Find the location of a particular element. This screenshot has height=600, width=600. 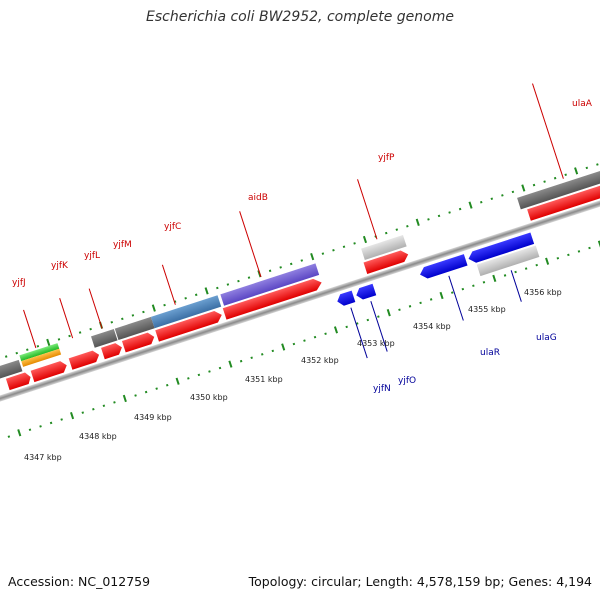

feature-aidB-region is located at coordinates (270, 284).